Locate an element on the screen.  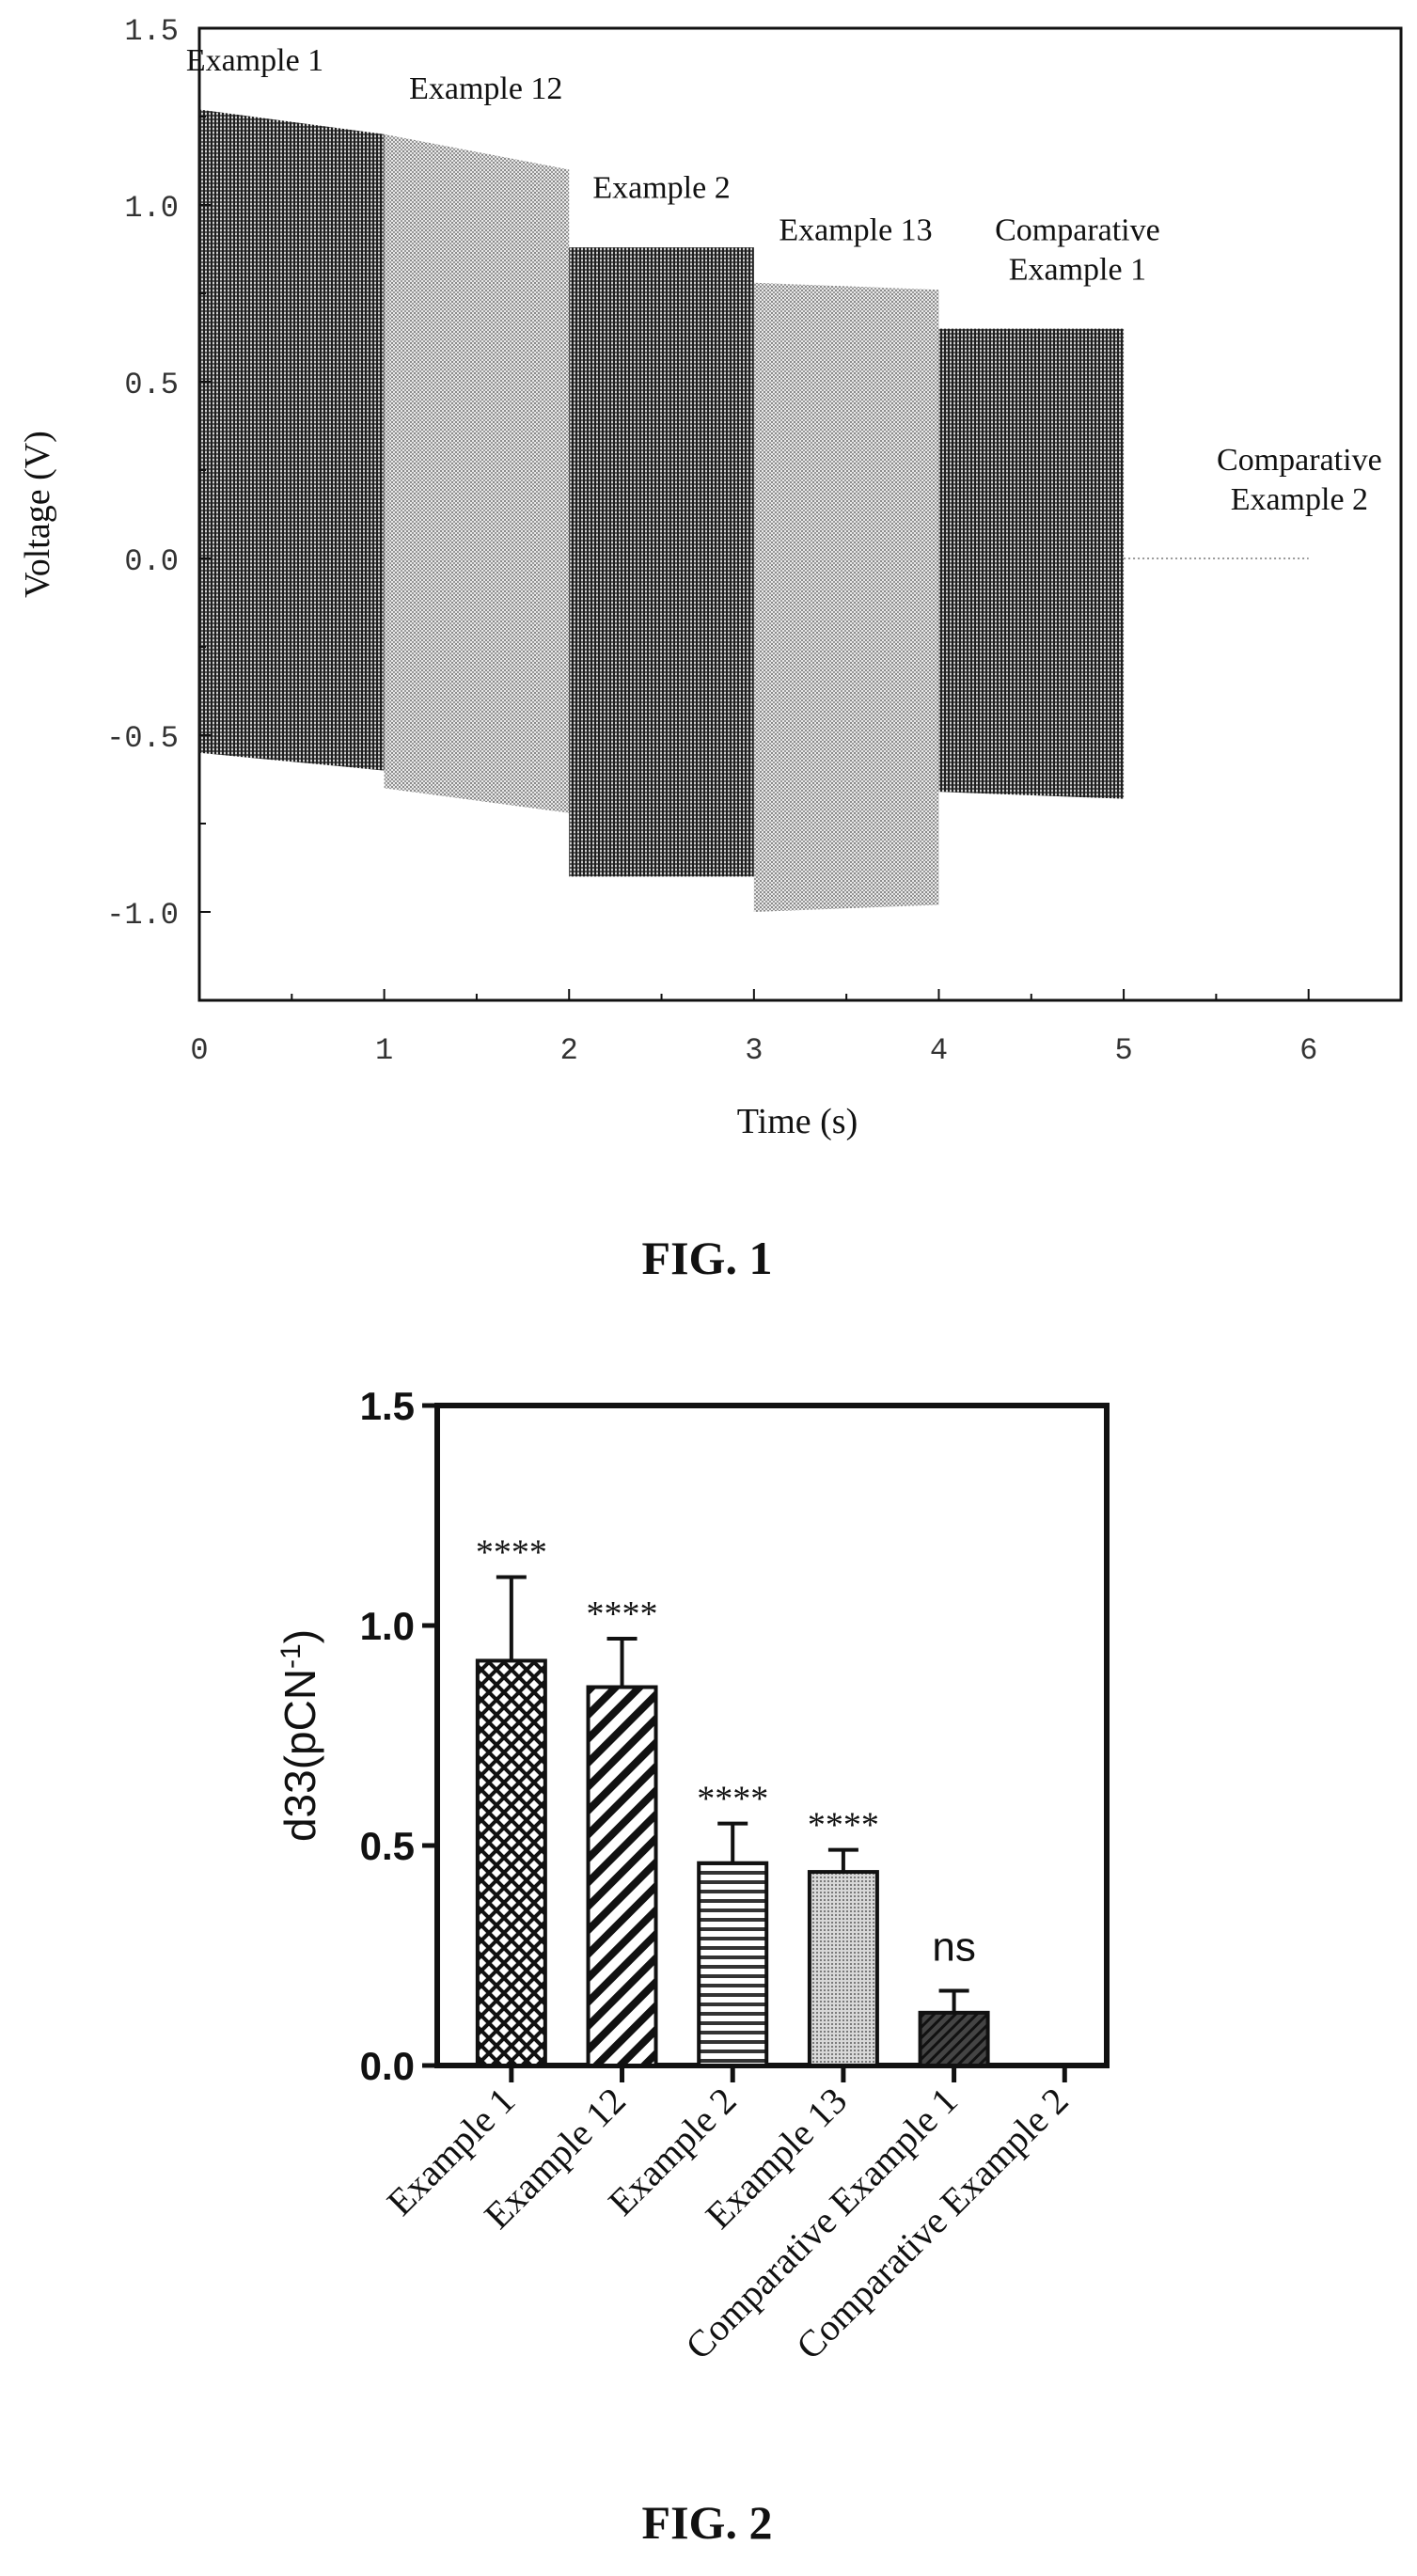
fig1-x-tick-0: 0 is located at coordinates (199, 1051).